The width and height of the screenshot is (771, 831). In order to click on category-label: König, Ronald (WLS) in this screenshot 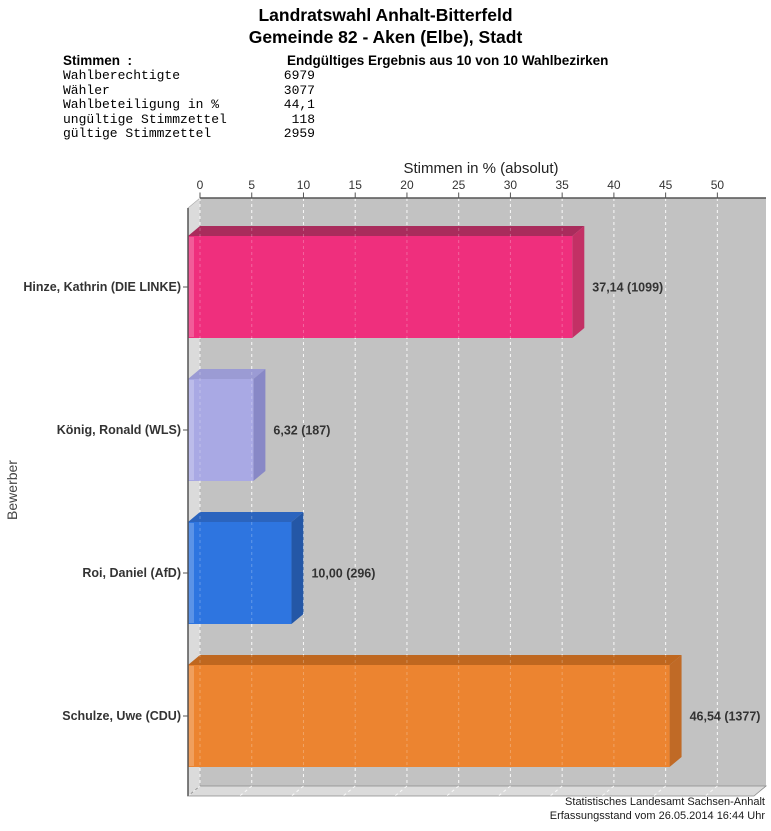, I will do `click(119, 430)`.